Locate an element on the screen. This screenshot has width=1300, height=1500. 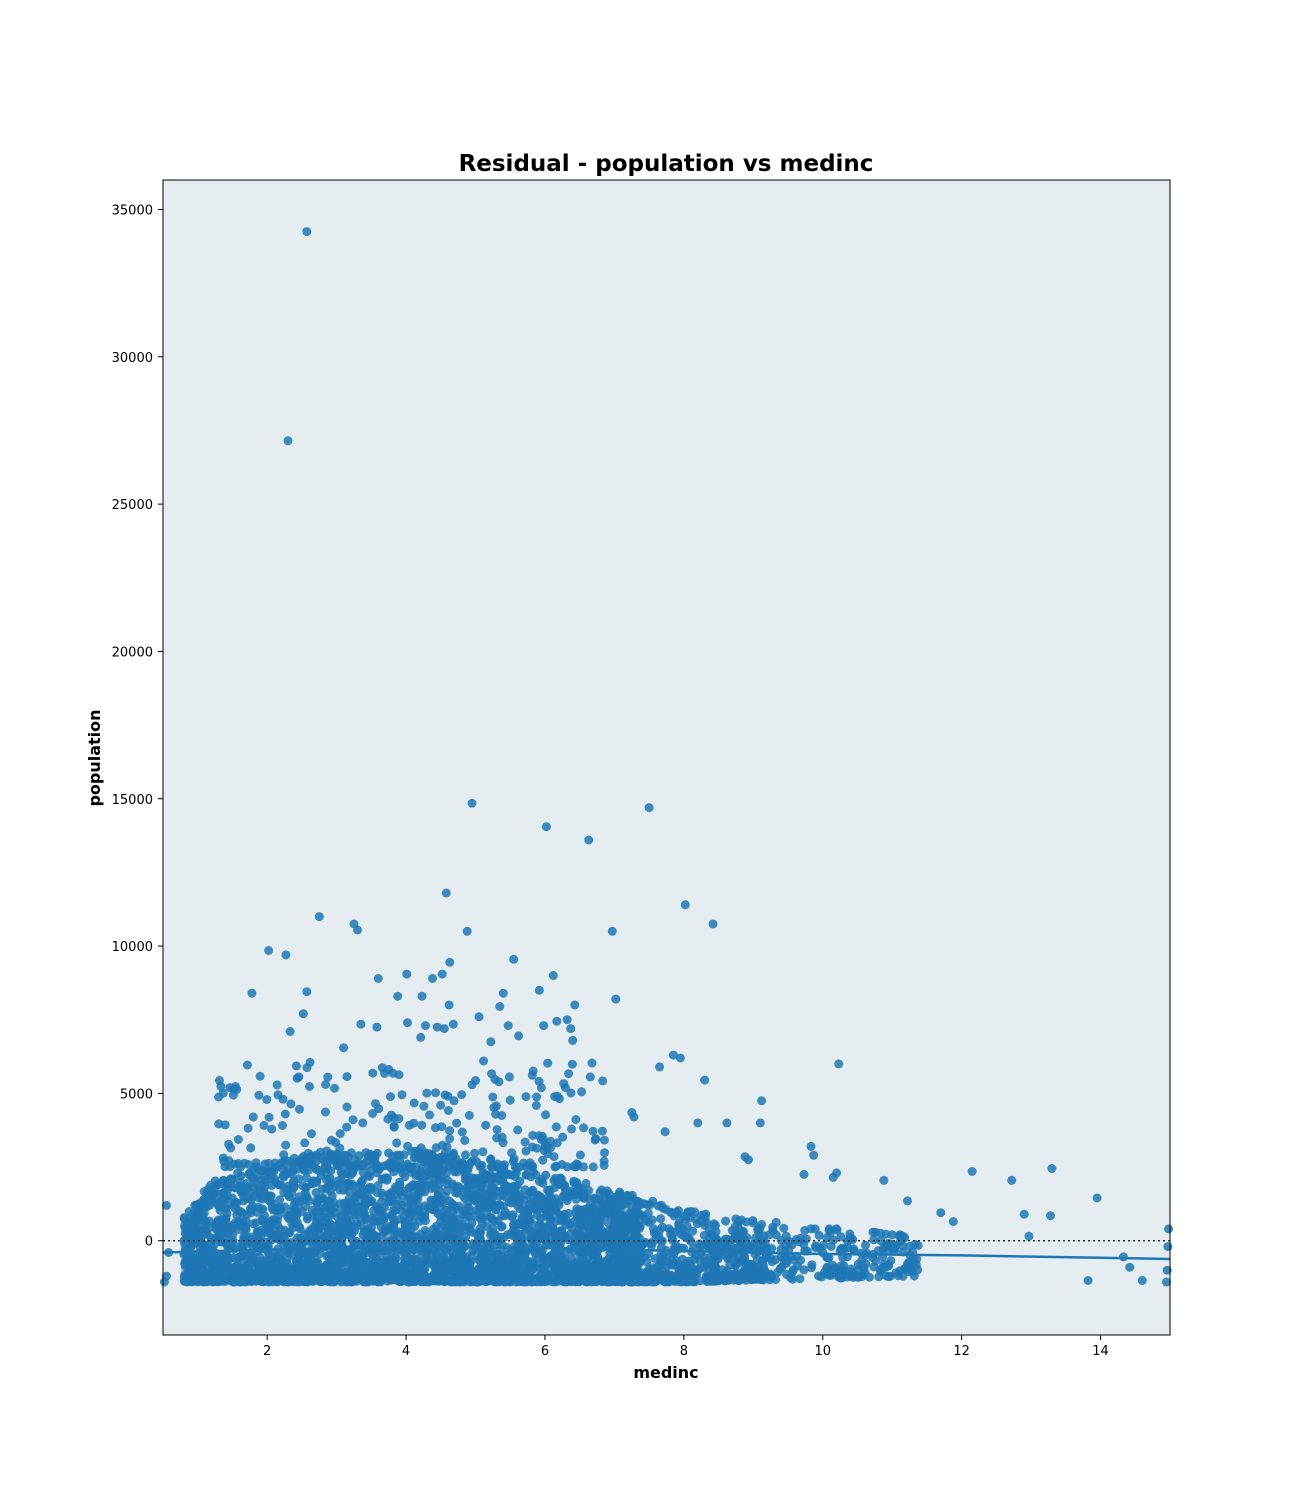
y-tick-label: 35000 is located at coordinates (132, 210).